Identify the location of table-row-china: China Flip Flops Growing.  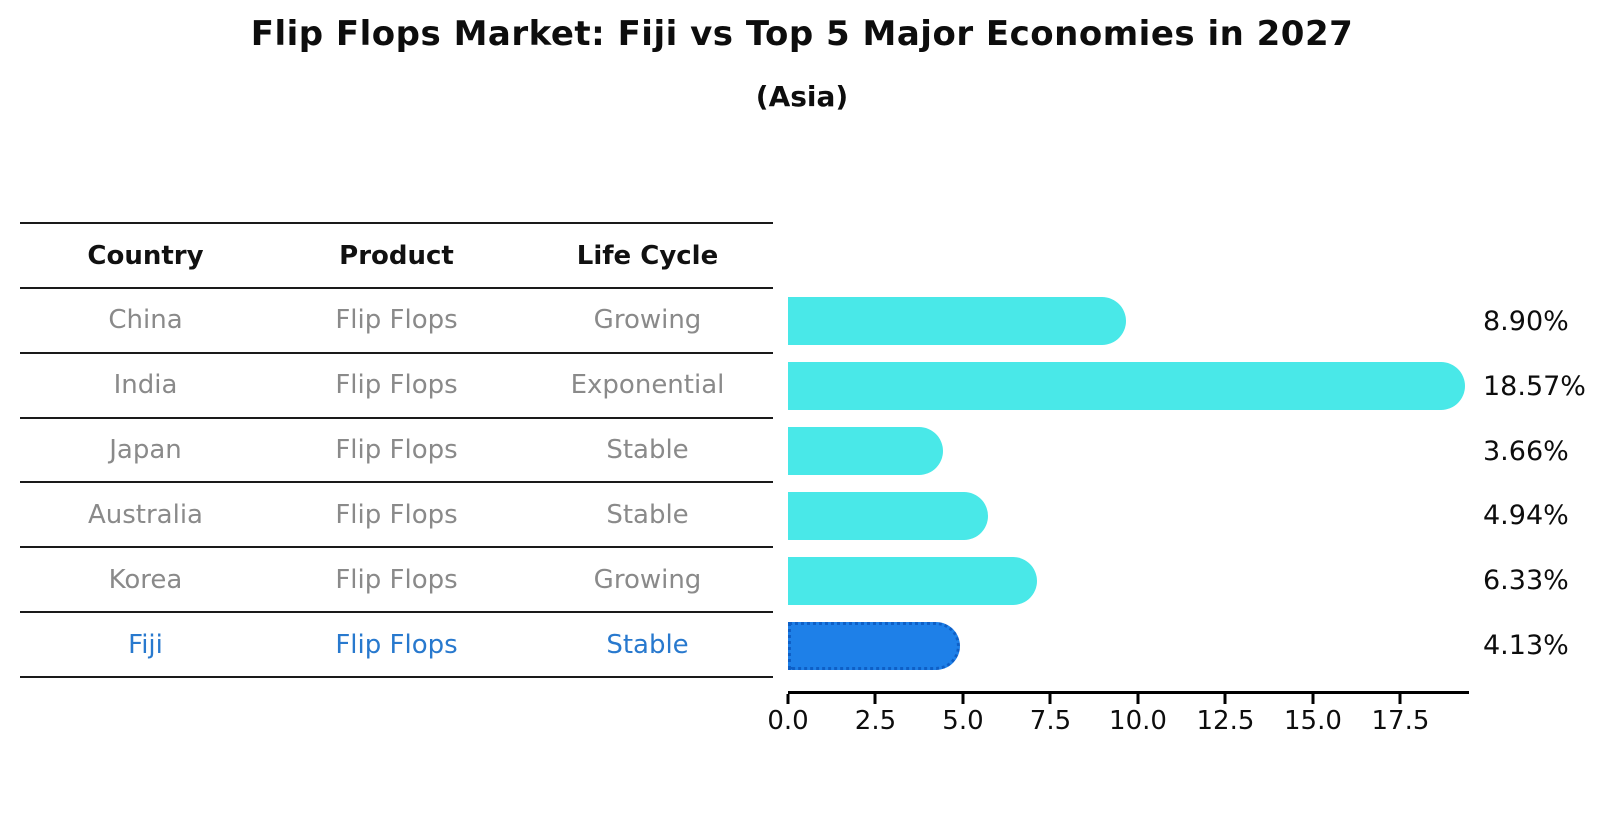
(396, 321).